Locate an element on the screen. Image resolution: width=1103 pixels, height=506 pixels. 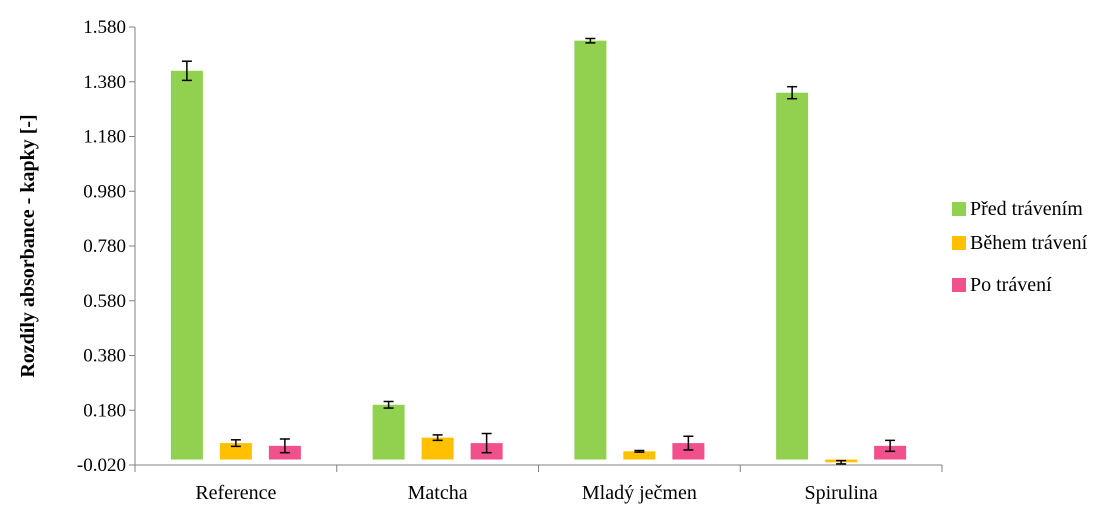
y-tick-label: 0.780 is located at coordinates (104, 246).